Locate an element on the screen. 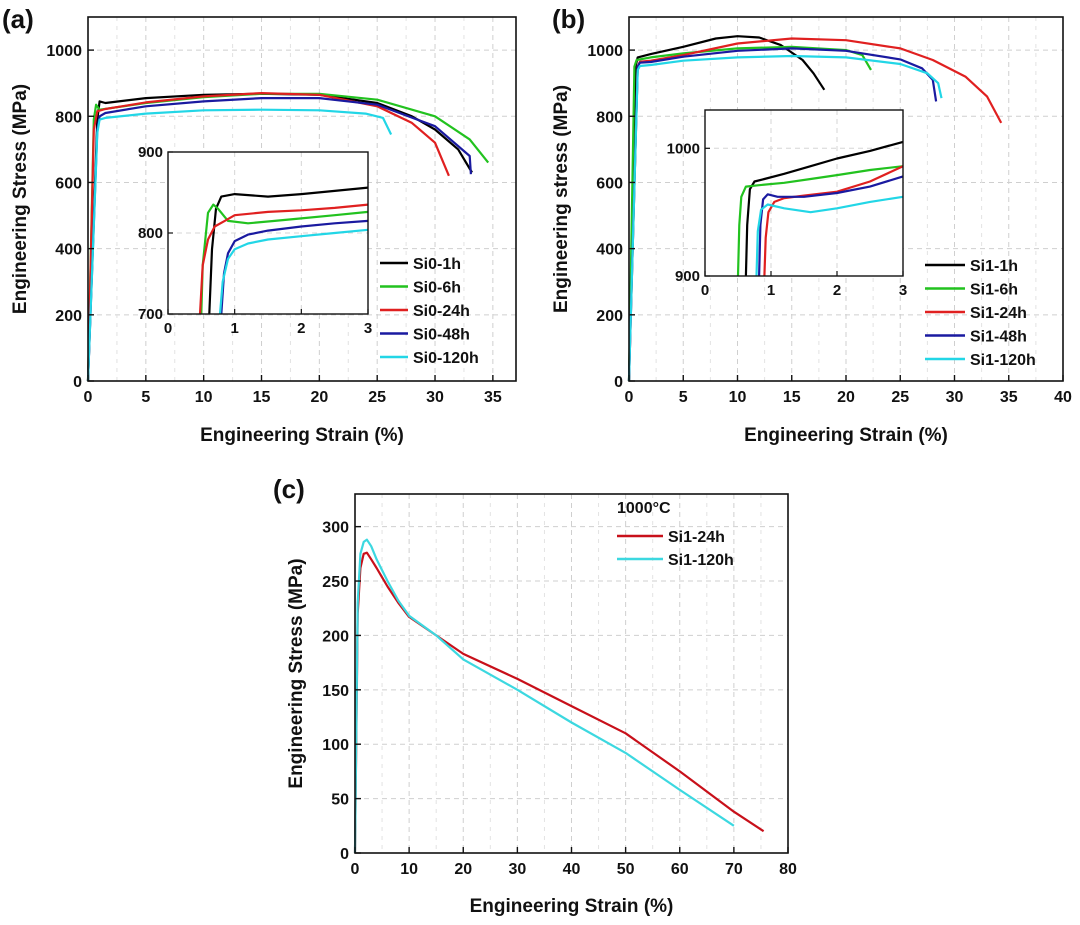 This screenshot has height=925, width=1080. inset-x-tick-label: 0 is located at coordinates (168, 328).